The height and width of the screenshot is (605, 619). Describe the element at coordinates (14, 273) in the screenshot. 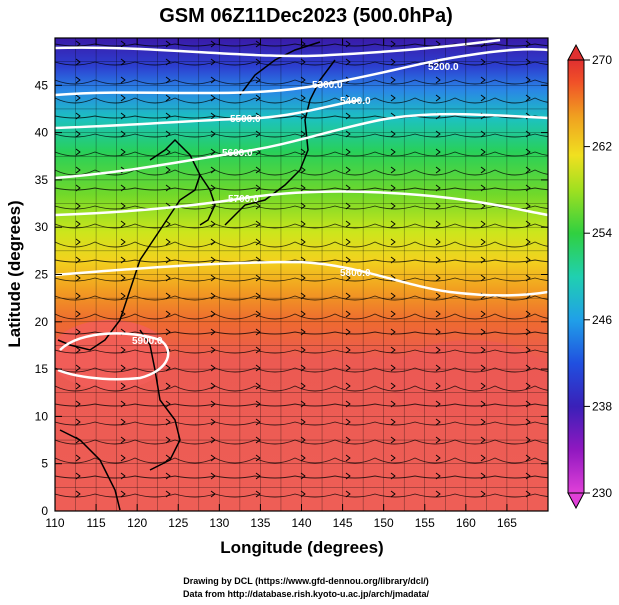

I see `y-axis-title: Latitude (degrees)` at that location.